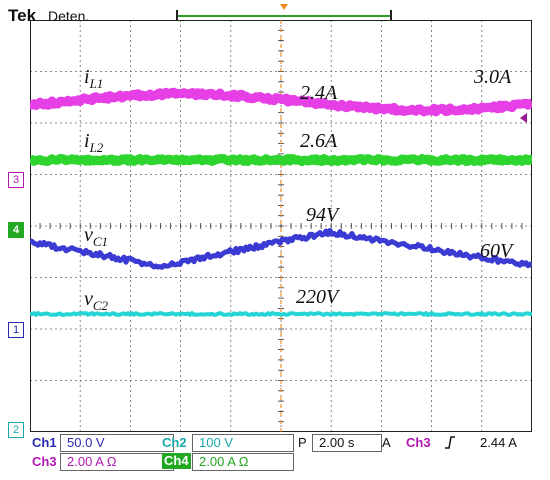 This screenshot has height=480, width=550. I want to click on ch3-label: Ch3, so click(44, 461).